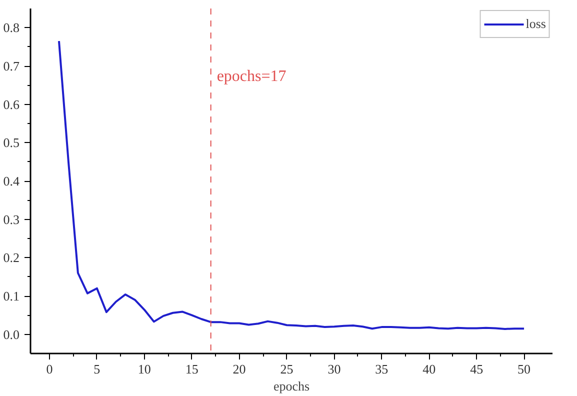 The height and width of the screenshot is (396, 577). Describe the element at coordinates (97, 369) in the screenshot. I see `x-tick-label: 5` at that location.